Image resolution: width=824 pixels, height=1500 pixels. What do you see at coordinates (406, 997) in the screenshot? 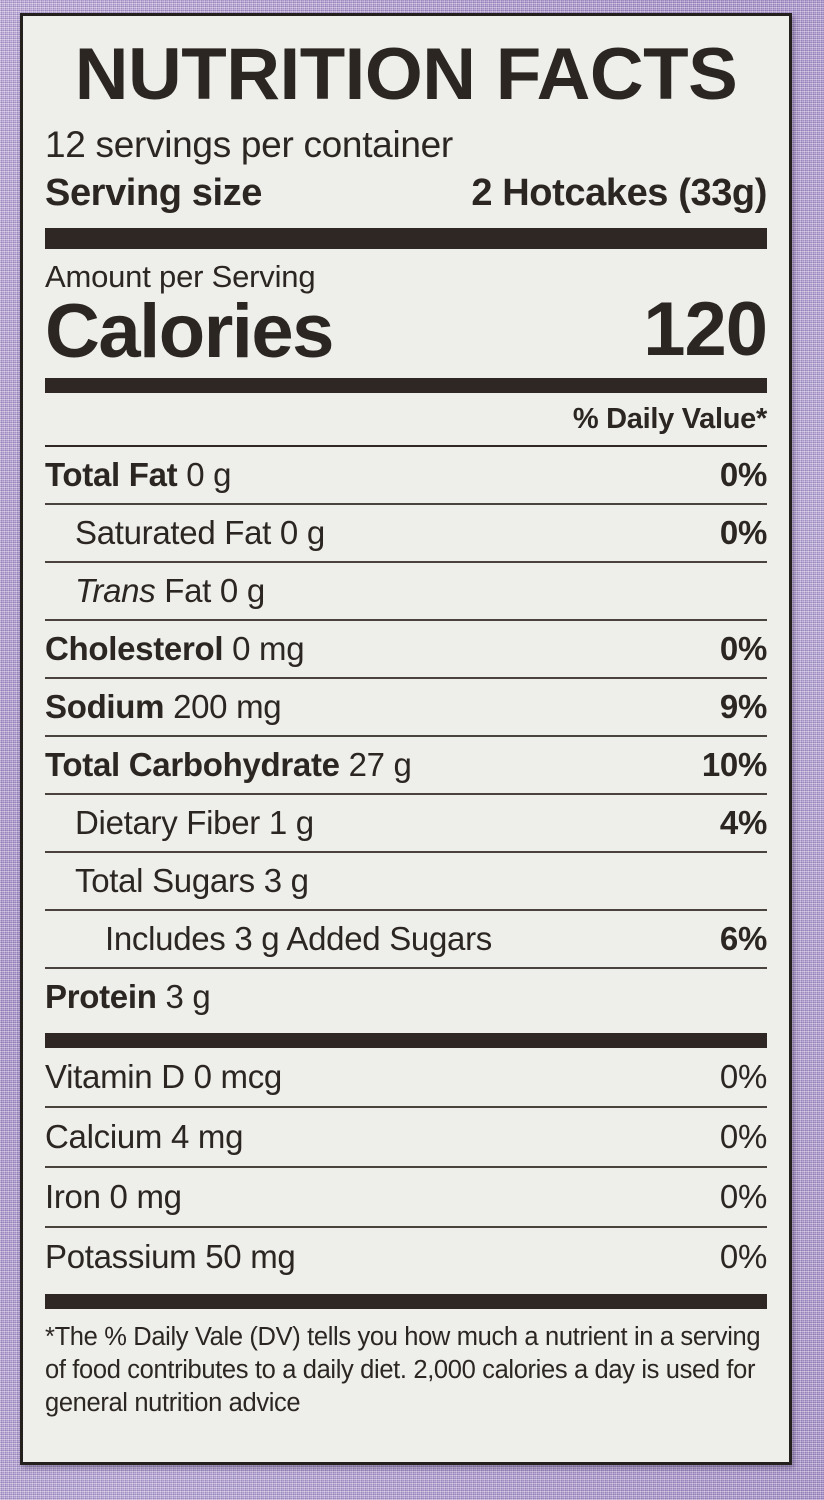
I see `nutrient-row-protein: Protein 3 g` at bounding box center [406, 997].